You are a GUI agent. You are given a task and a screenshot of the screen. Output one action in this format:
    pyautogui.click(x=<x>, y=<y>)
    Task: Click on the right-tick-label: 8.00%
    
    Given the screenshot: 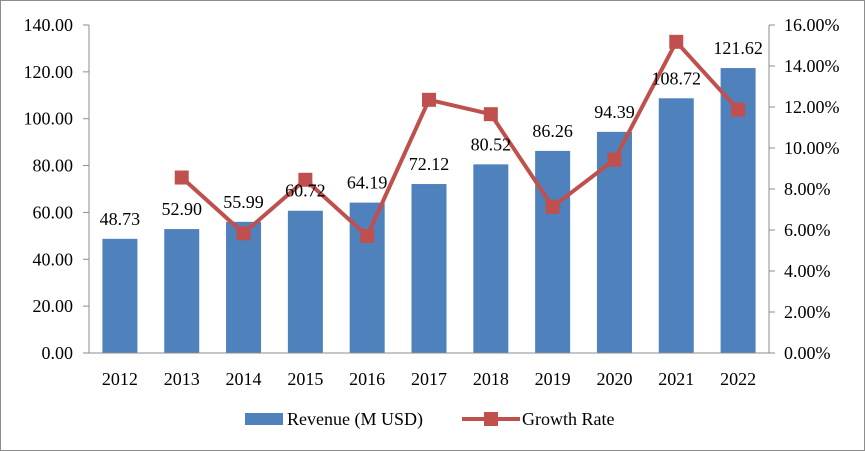 What is the action you would take?
    pyautogui.click(x=807, y=189)
    